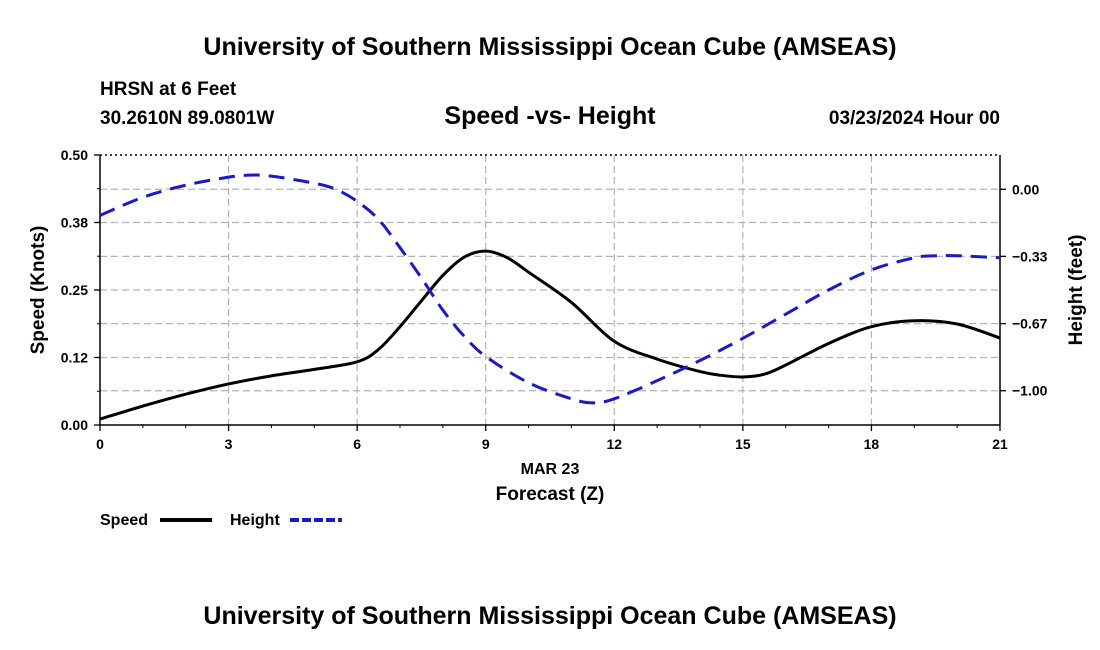 This screenshot has height=650, width=1100. I want to click on y-right-tick-label: −0.67, so click(1030, 324).